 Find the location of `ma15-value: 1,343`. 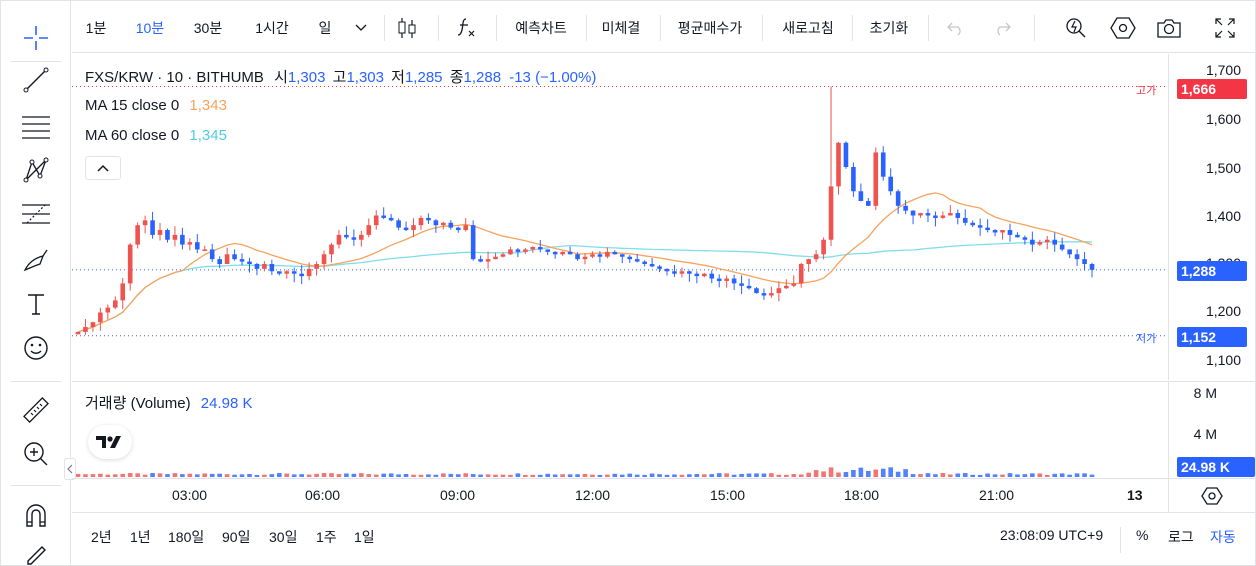

ma15-value: 1,343 is located at coordinates (208, 105).